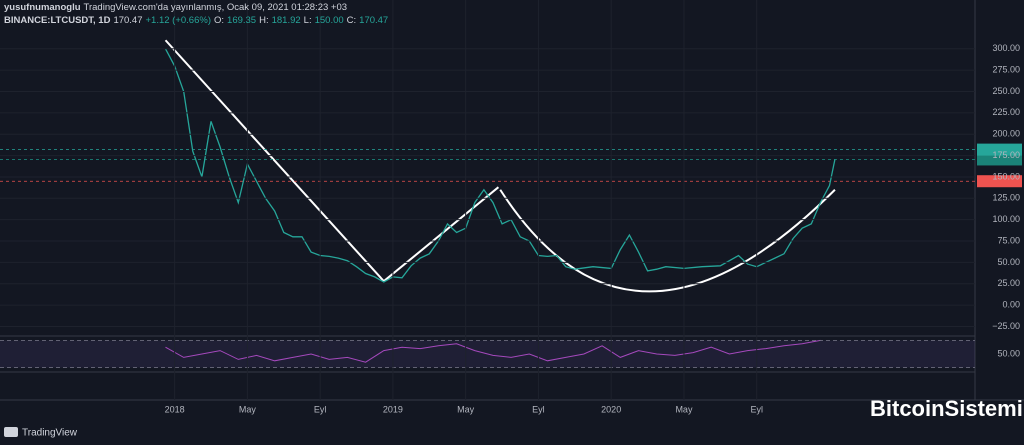  What do you see at coordinates (178, 20) in the screenshot?
I see `change: +1.12 (+0.66%)` at bounding box center [178, 20].